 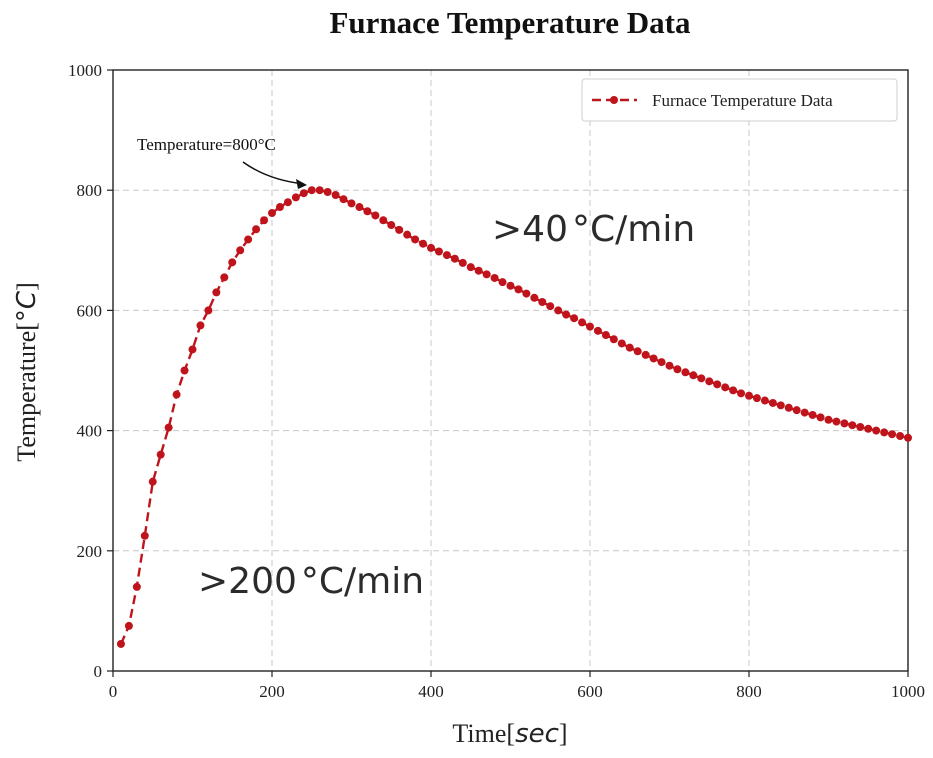 What do you see at coordinates (273, 173) in the screenshot?
I see `peak-annotation-arrow` at bounding box center [273, 173].